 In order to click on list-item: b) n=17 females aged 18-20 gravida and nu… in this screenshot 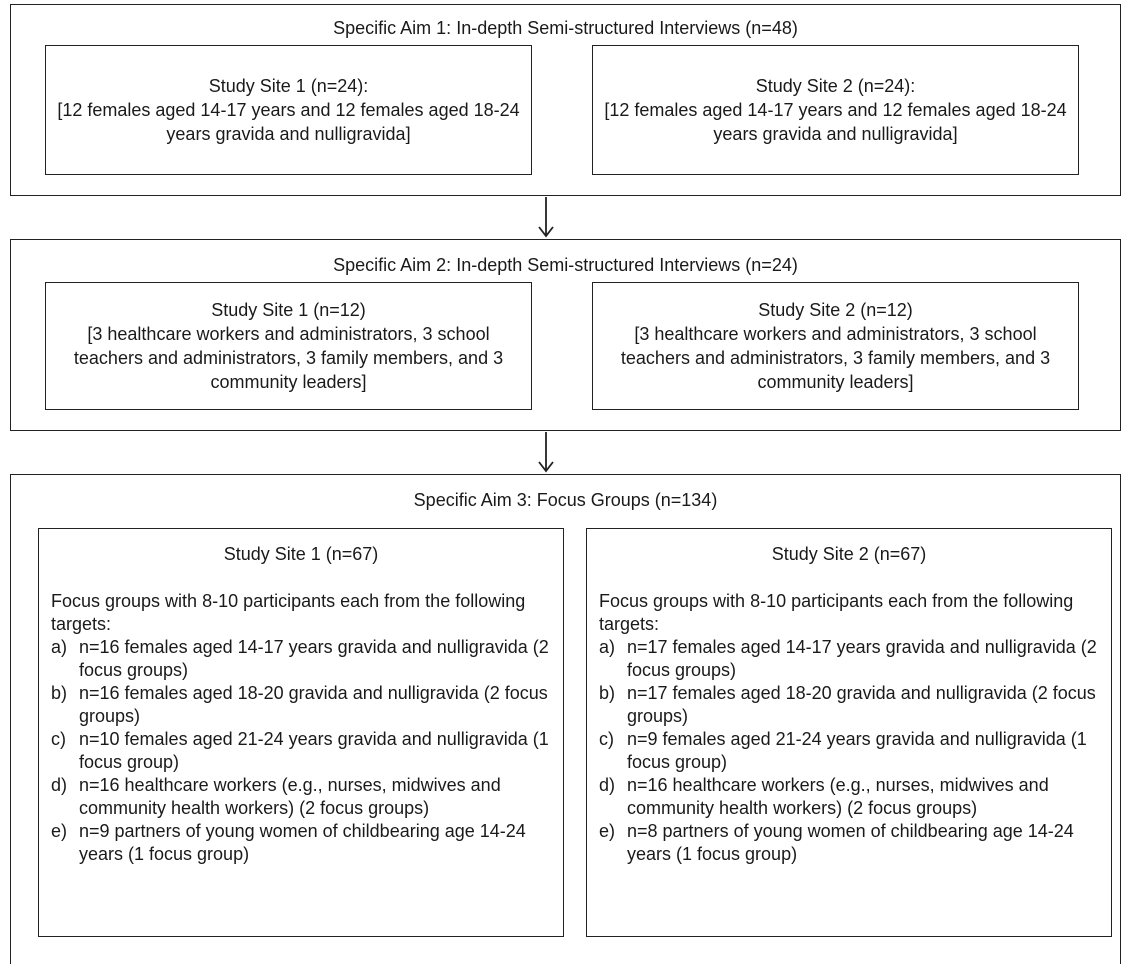, I will do `click(847, 704)`.